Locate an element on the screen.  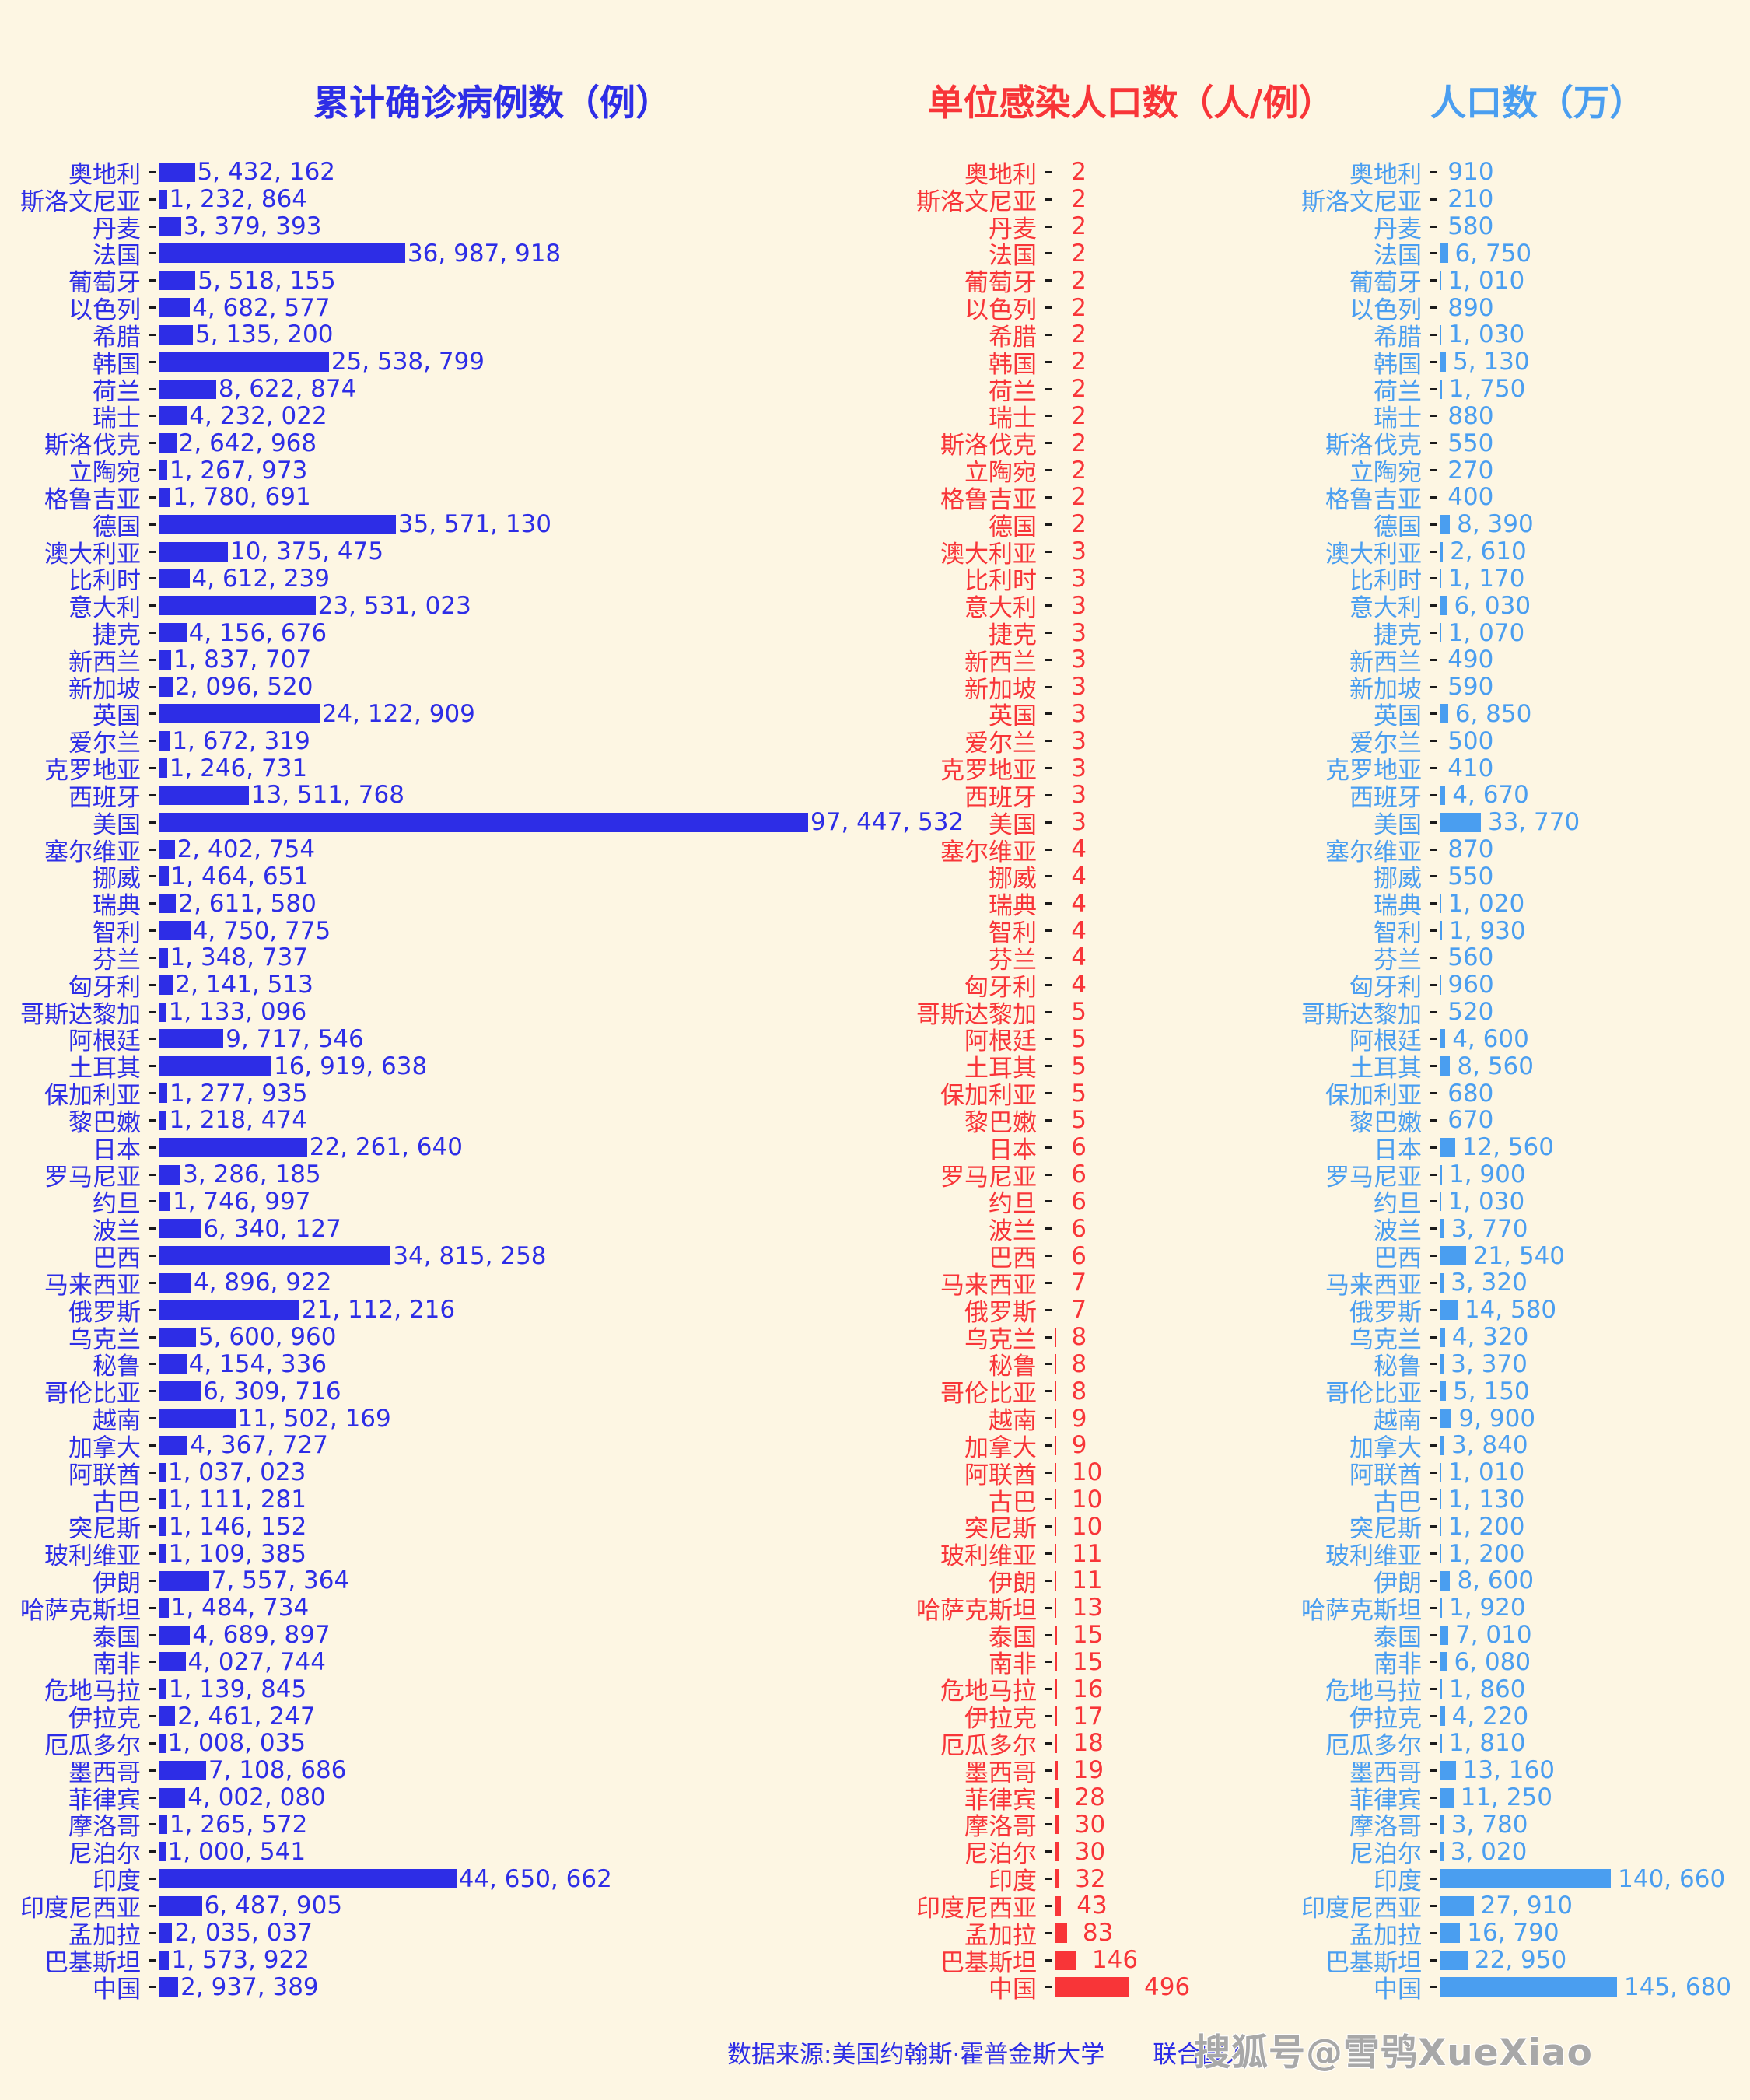
bar-value-label: 36, 987, 918 is located at coordinates (484, 254).